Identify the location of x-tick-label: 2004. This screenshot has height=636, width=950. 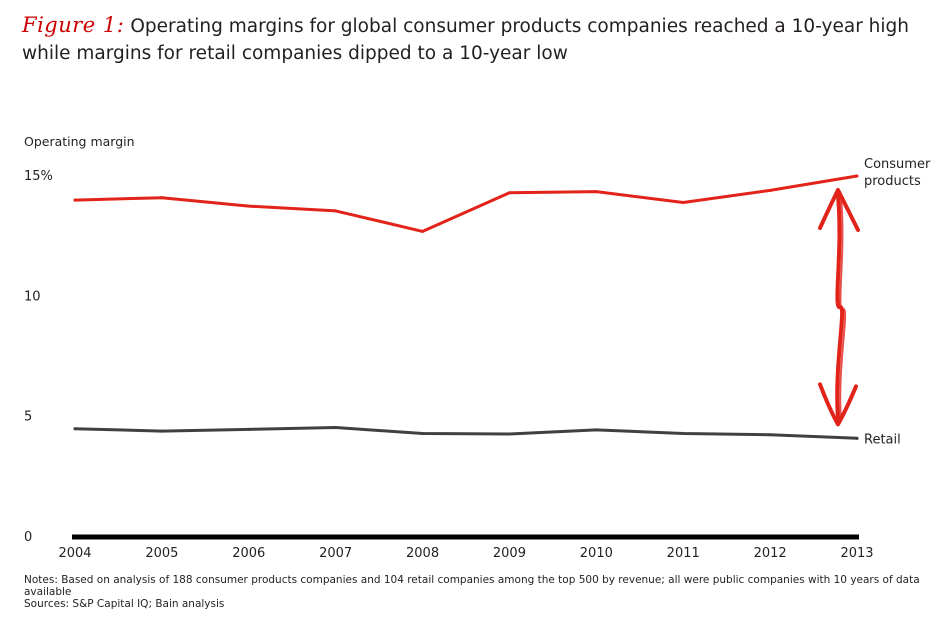
(74, 553).